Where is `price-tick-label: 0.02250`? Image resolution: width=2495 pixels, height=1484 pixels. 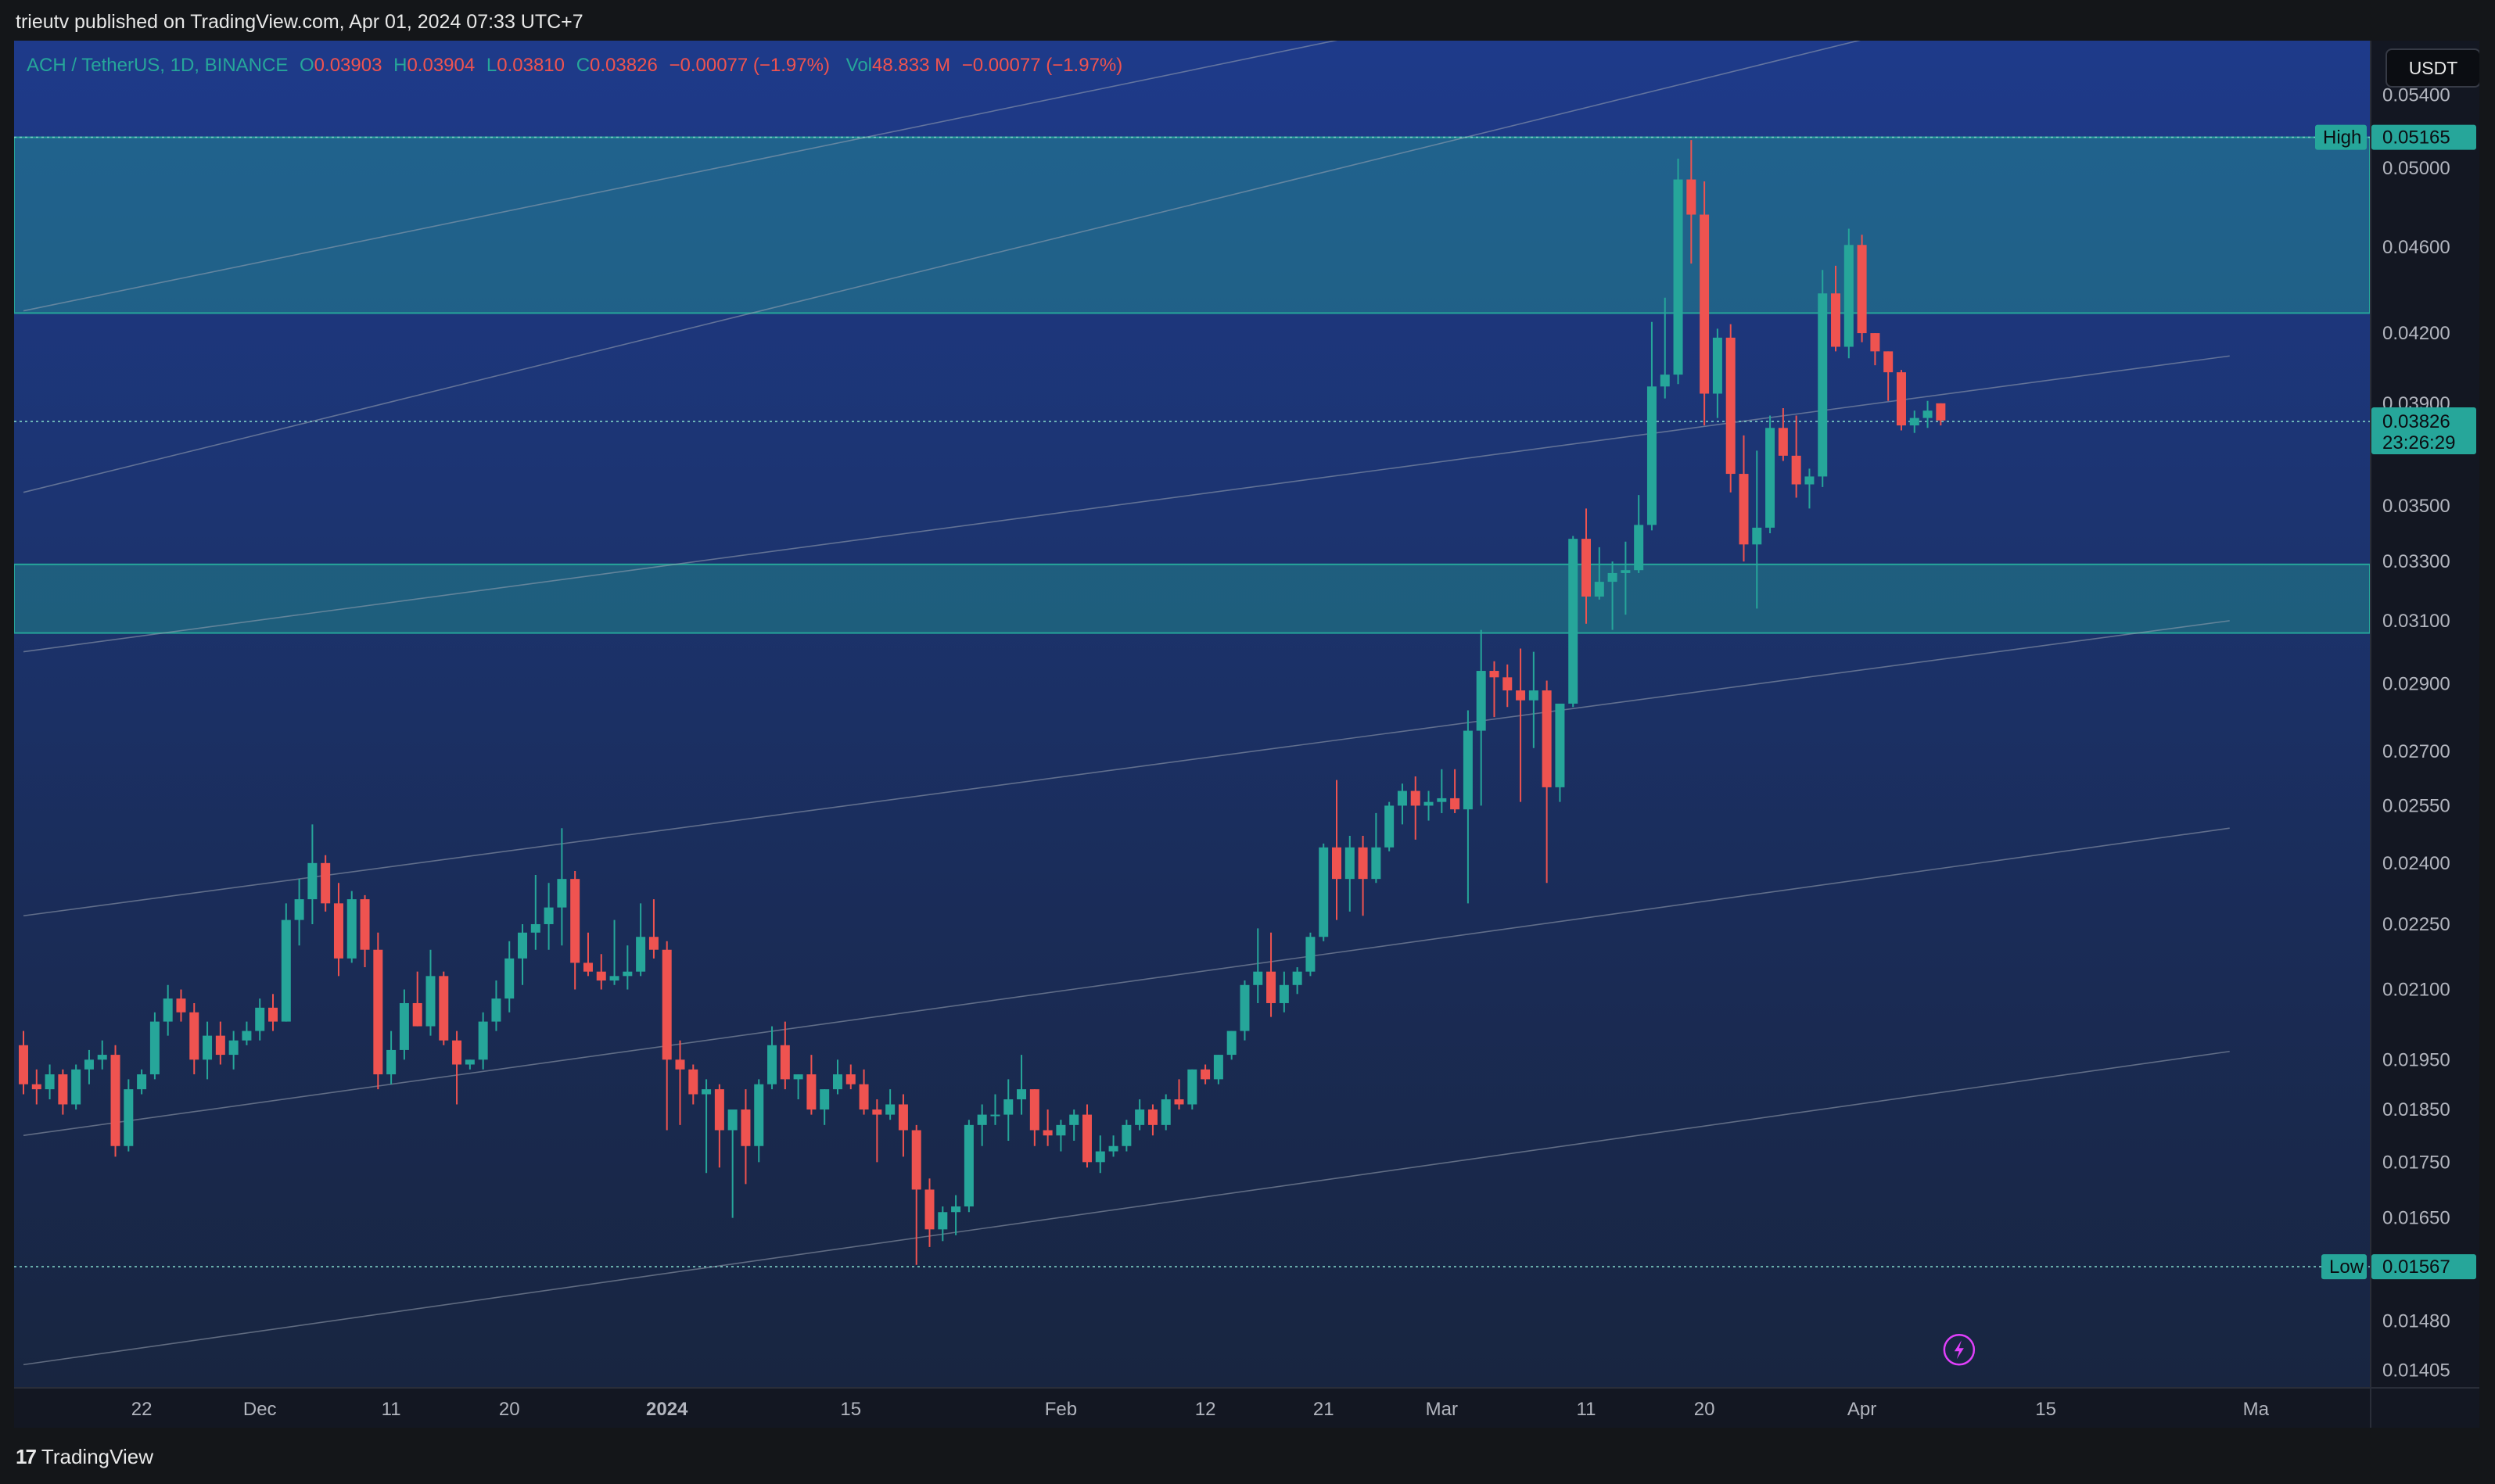 price-tick-label: 0.02250 is located at coordinates (2416, 924).